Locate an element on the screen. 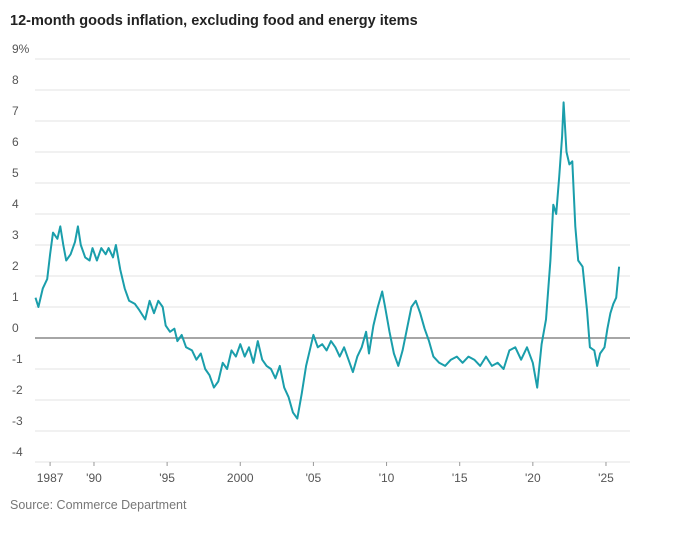 This screenshot has width=678, height=537. x-tick-label: '15 is located at coordinates (460, 478).